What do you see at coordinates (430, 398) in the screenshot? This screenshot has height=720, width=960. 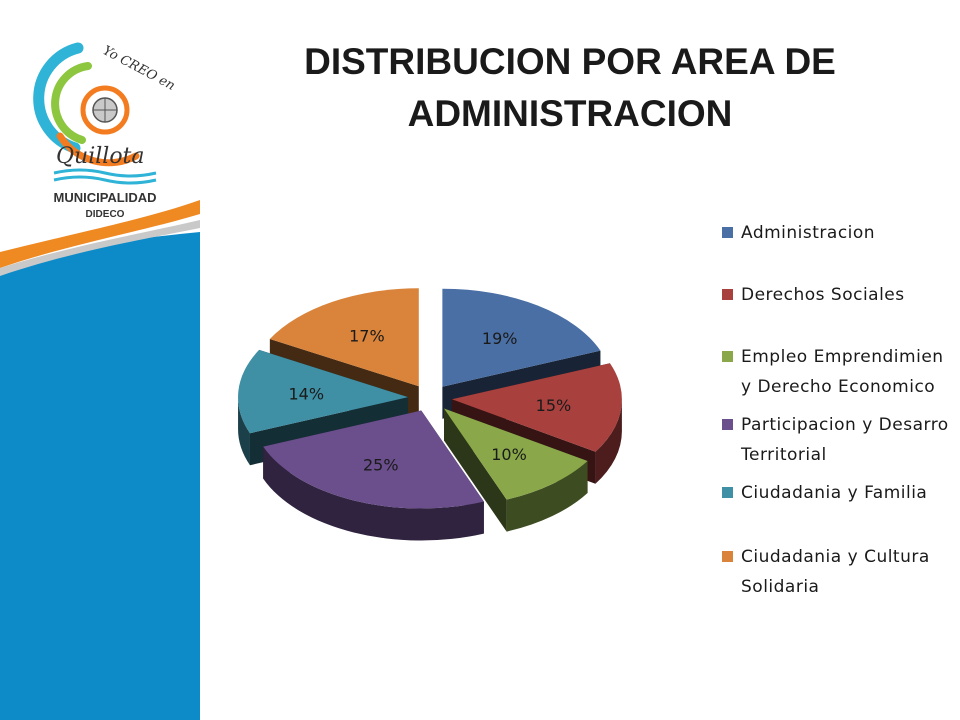 I see `pie-tops` at bounding box center [430, 398].